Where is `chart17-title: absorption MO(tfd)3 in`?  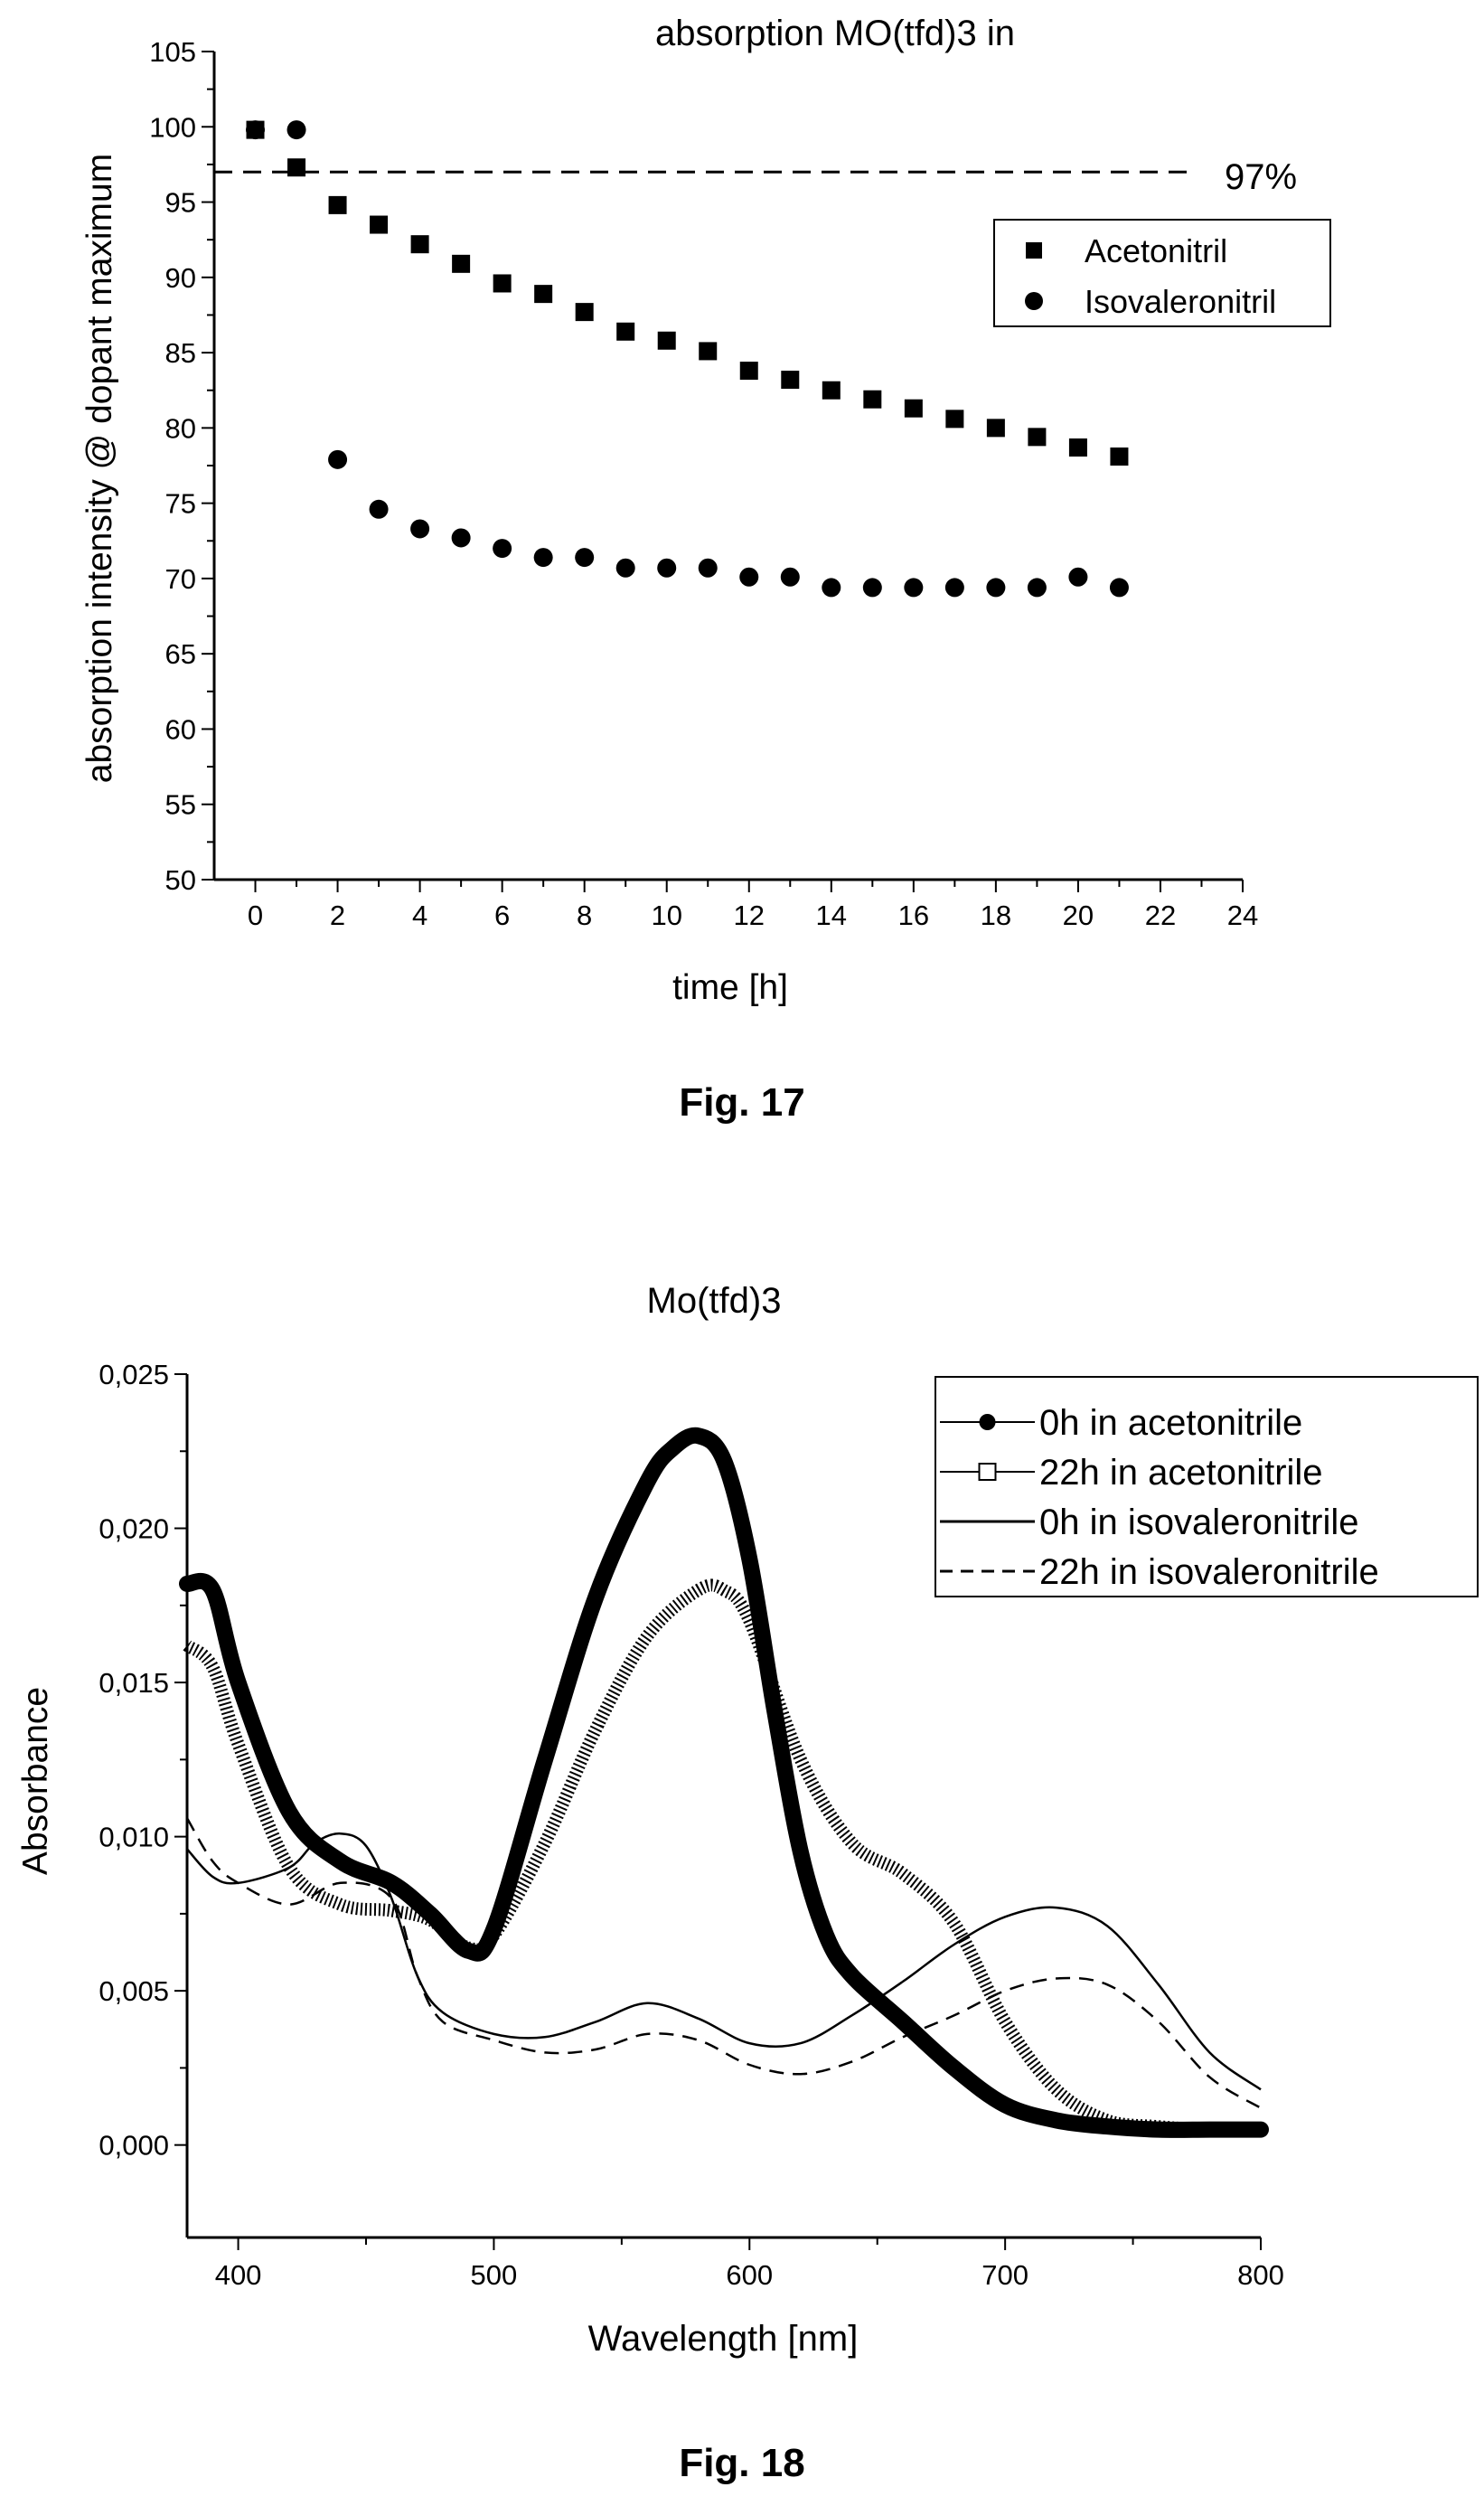 chart17-title: absorption MO(tfd)3 in is located at coordinates (835, 34).